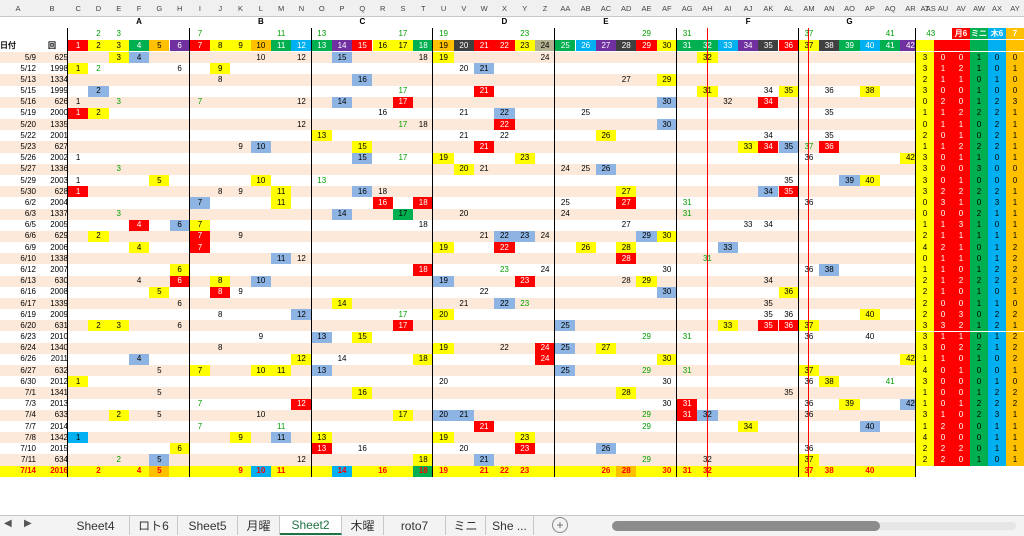  I want to click on summary-number: 11, so click(281, 471).